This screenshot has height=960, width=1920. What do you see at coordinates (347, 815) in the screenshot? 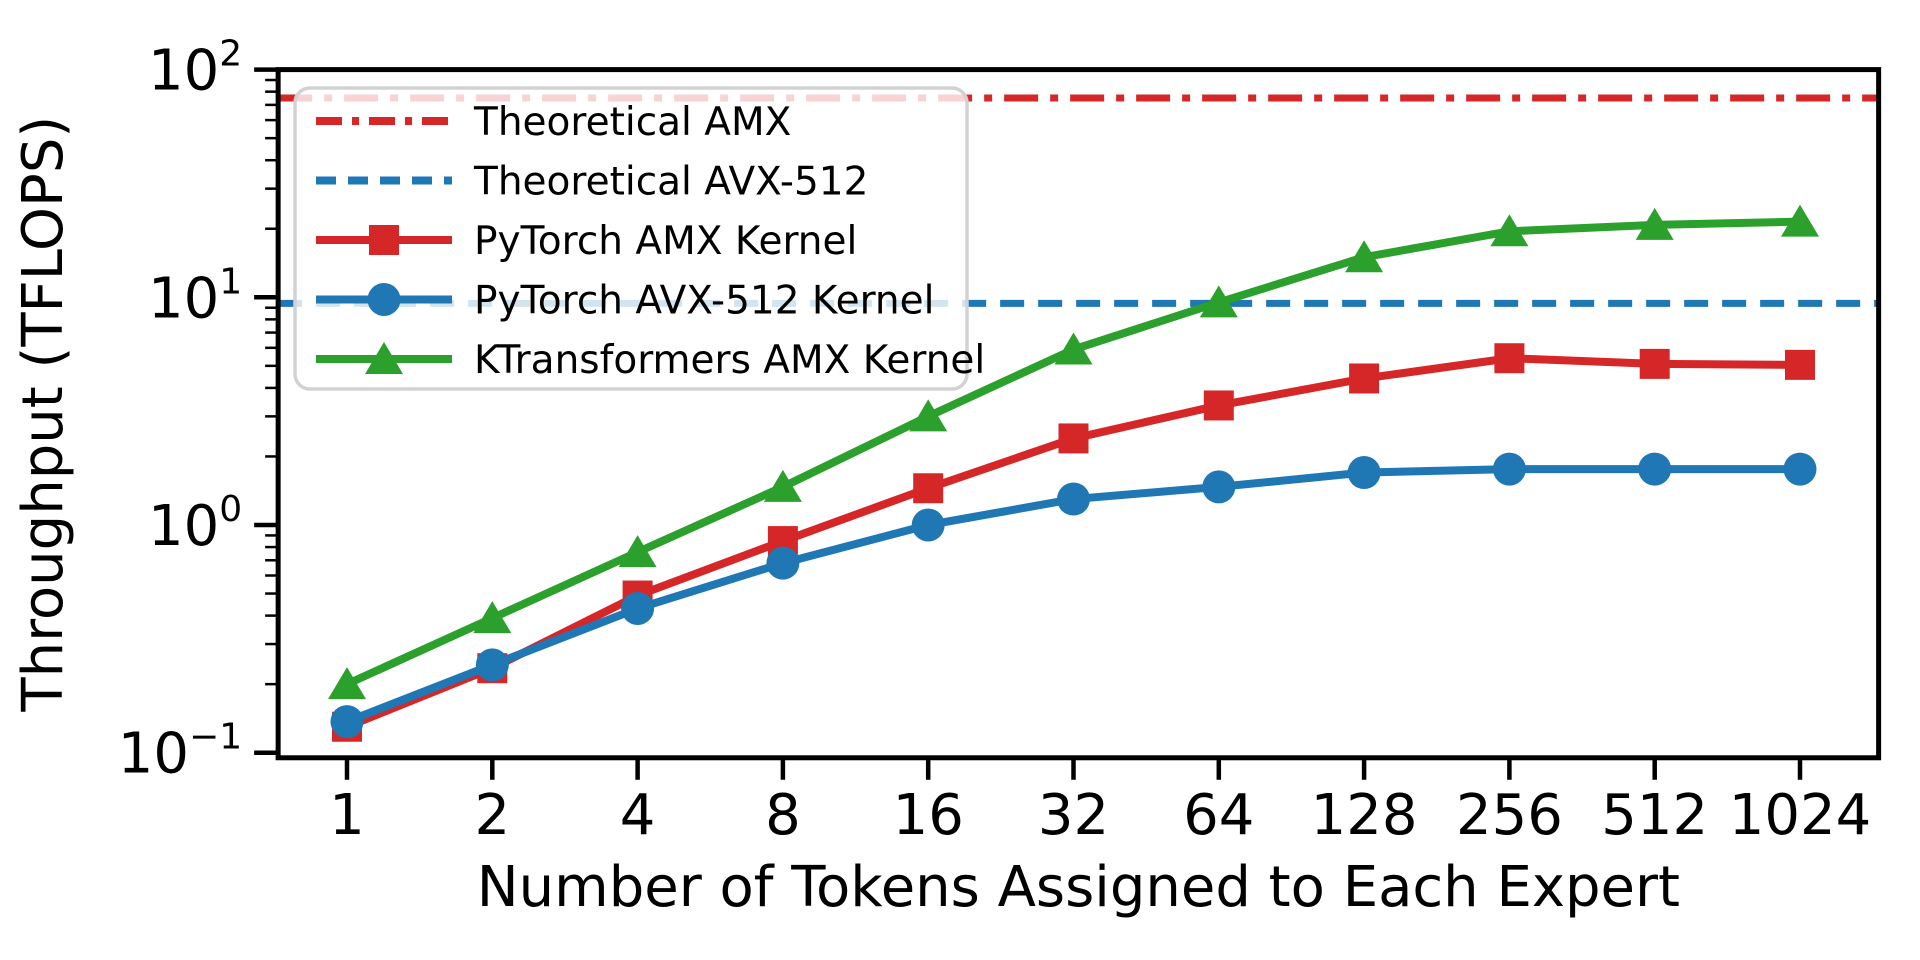
I see `x-tick-label: 1` at bounding box center [347, 815].